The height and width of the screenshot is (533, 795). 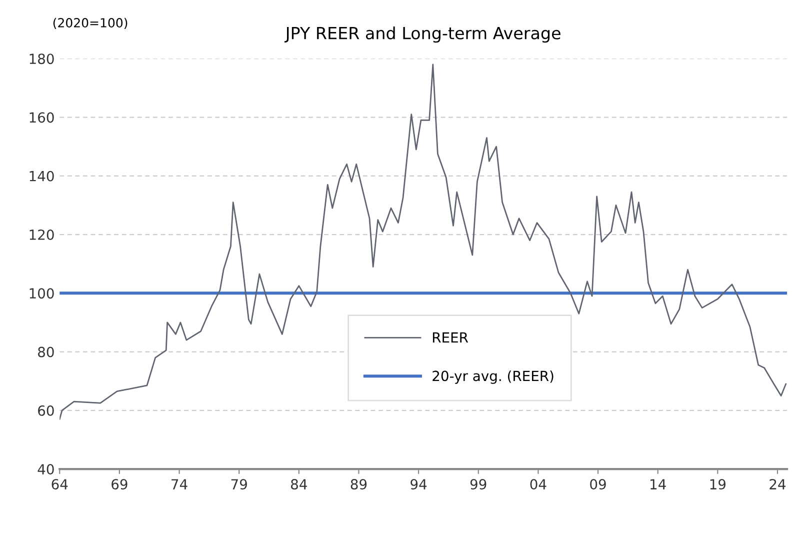 What do you see at coordinates (180, 484) in the screenshot?
I see `x-tick-label: 74` at bounding box center [180, 484].